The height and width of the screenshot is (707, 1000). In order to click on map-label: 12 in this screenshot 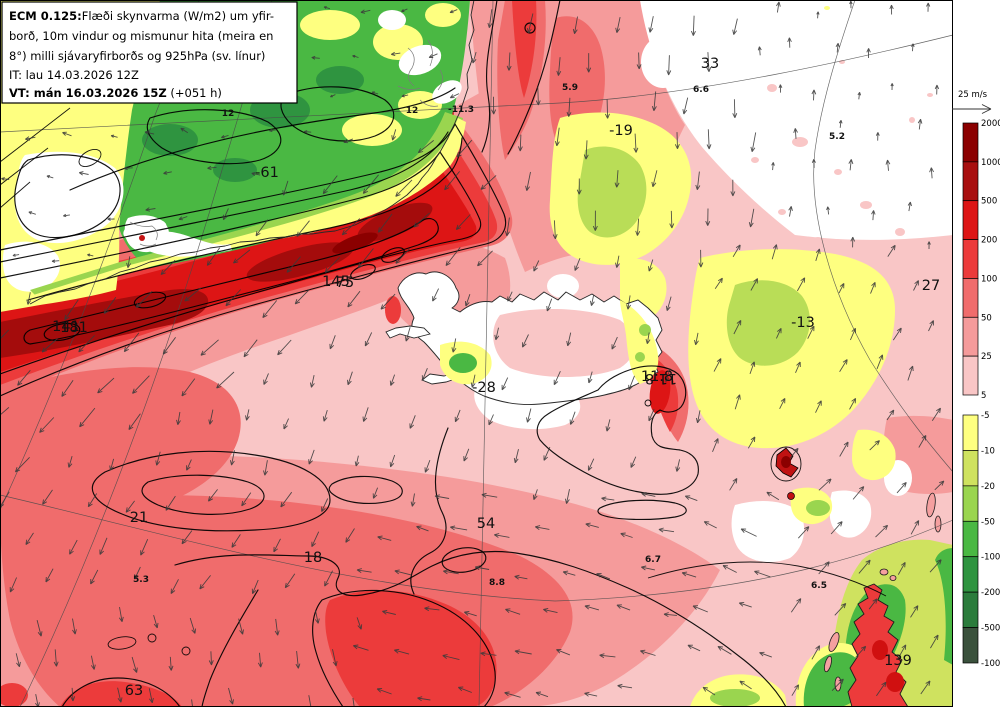, I will do `click(228, 114)`.